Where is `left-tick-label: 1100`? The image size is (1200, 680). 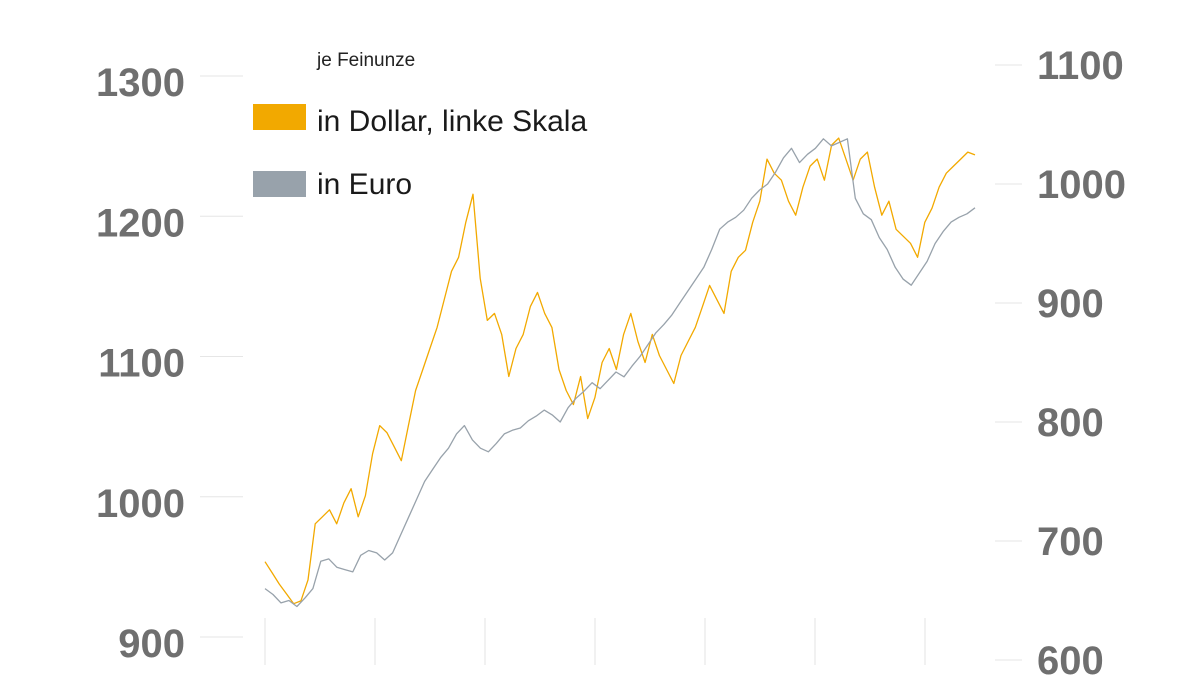
left-tick-label: 1100 is located at coordinates (141, 364).